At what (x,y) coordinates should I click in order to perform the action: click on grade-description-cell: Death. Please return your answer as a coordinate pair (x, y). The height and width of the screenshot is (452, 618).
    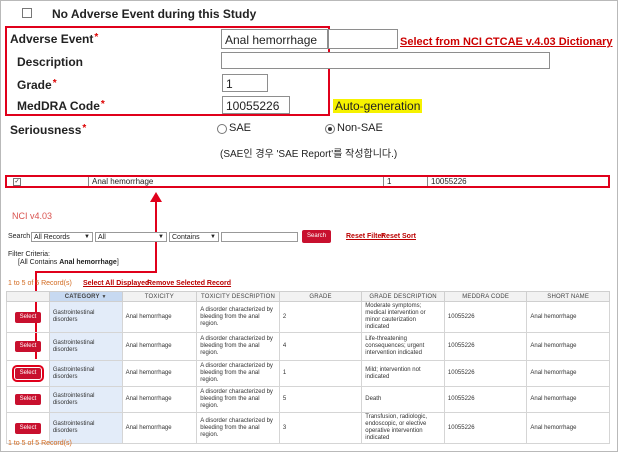
    Looking at the image, I should click on (403, 399).